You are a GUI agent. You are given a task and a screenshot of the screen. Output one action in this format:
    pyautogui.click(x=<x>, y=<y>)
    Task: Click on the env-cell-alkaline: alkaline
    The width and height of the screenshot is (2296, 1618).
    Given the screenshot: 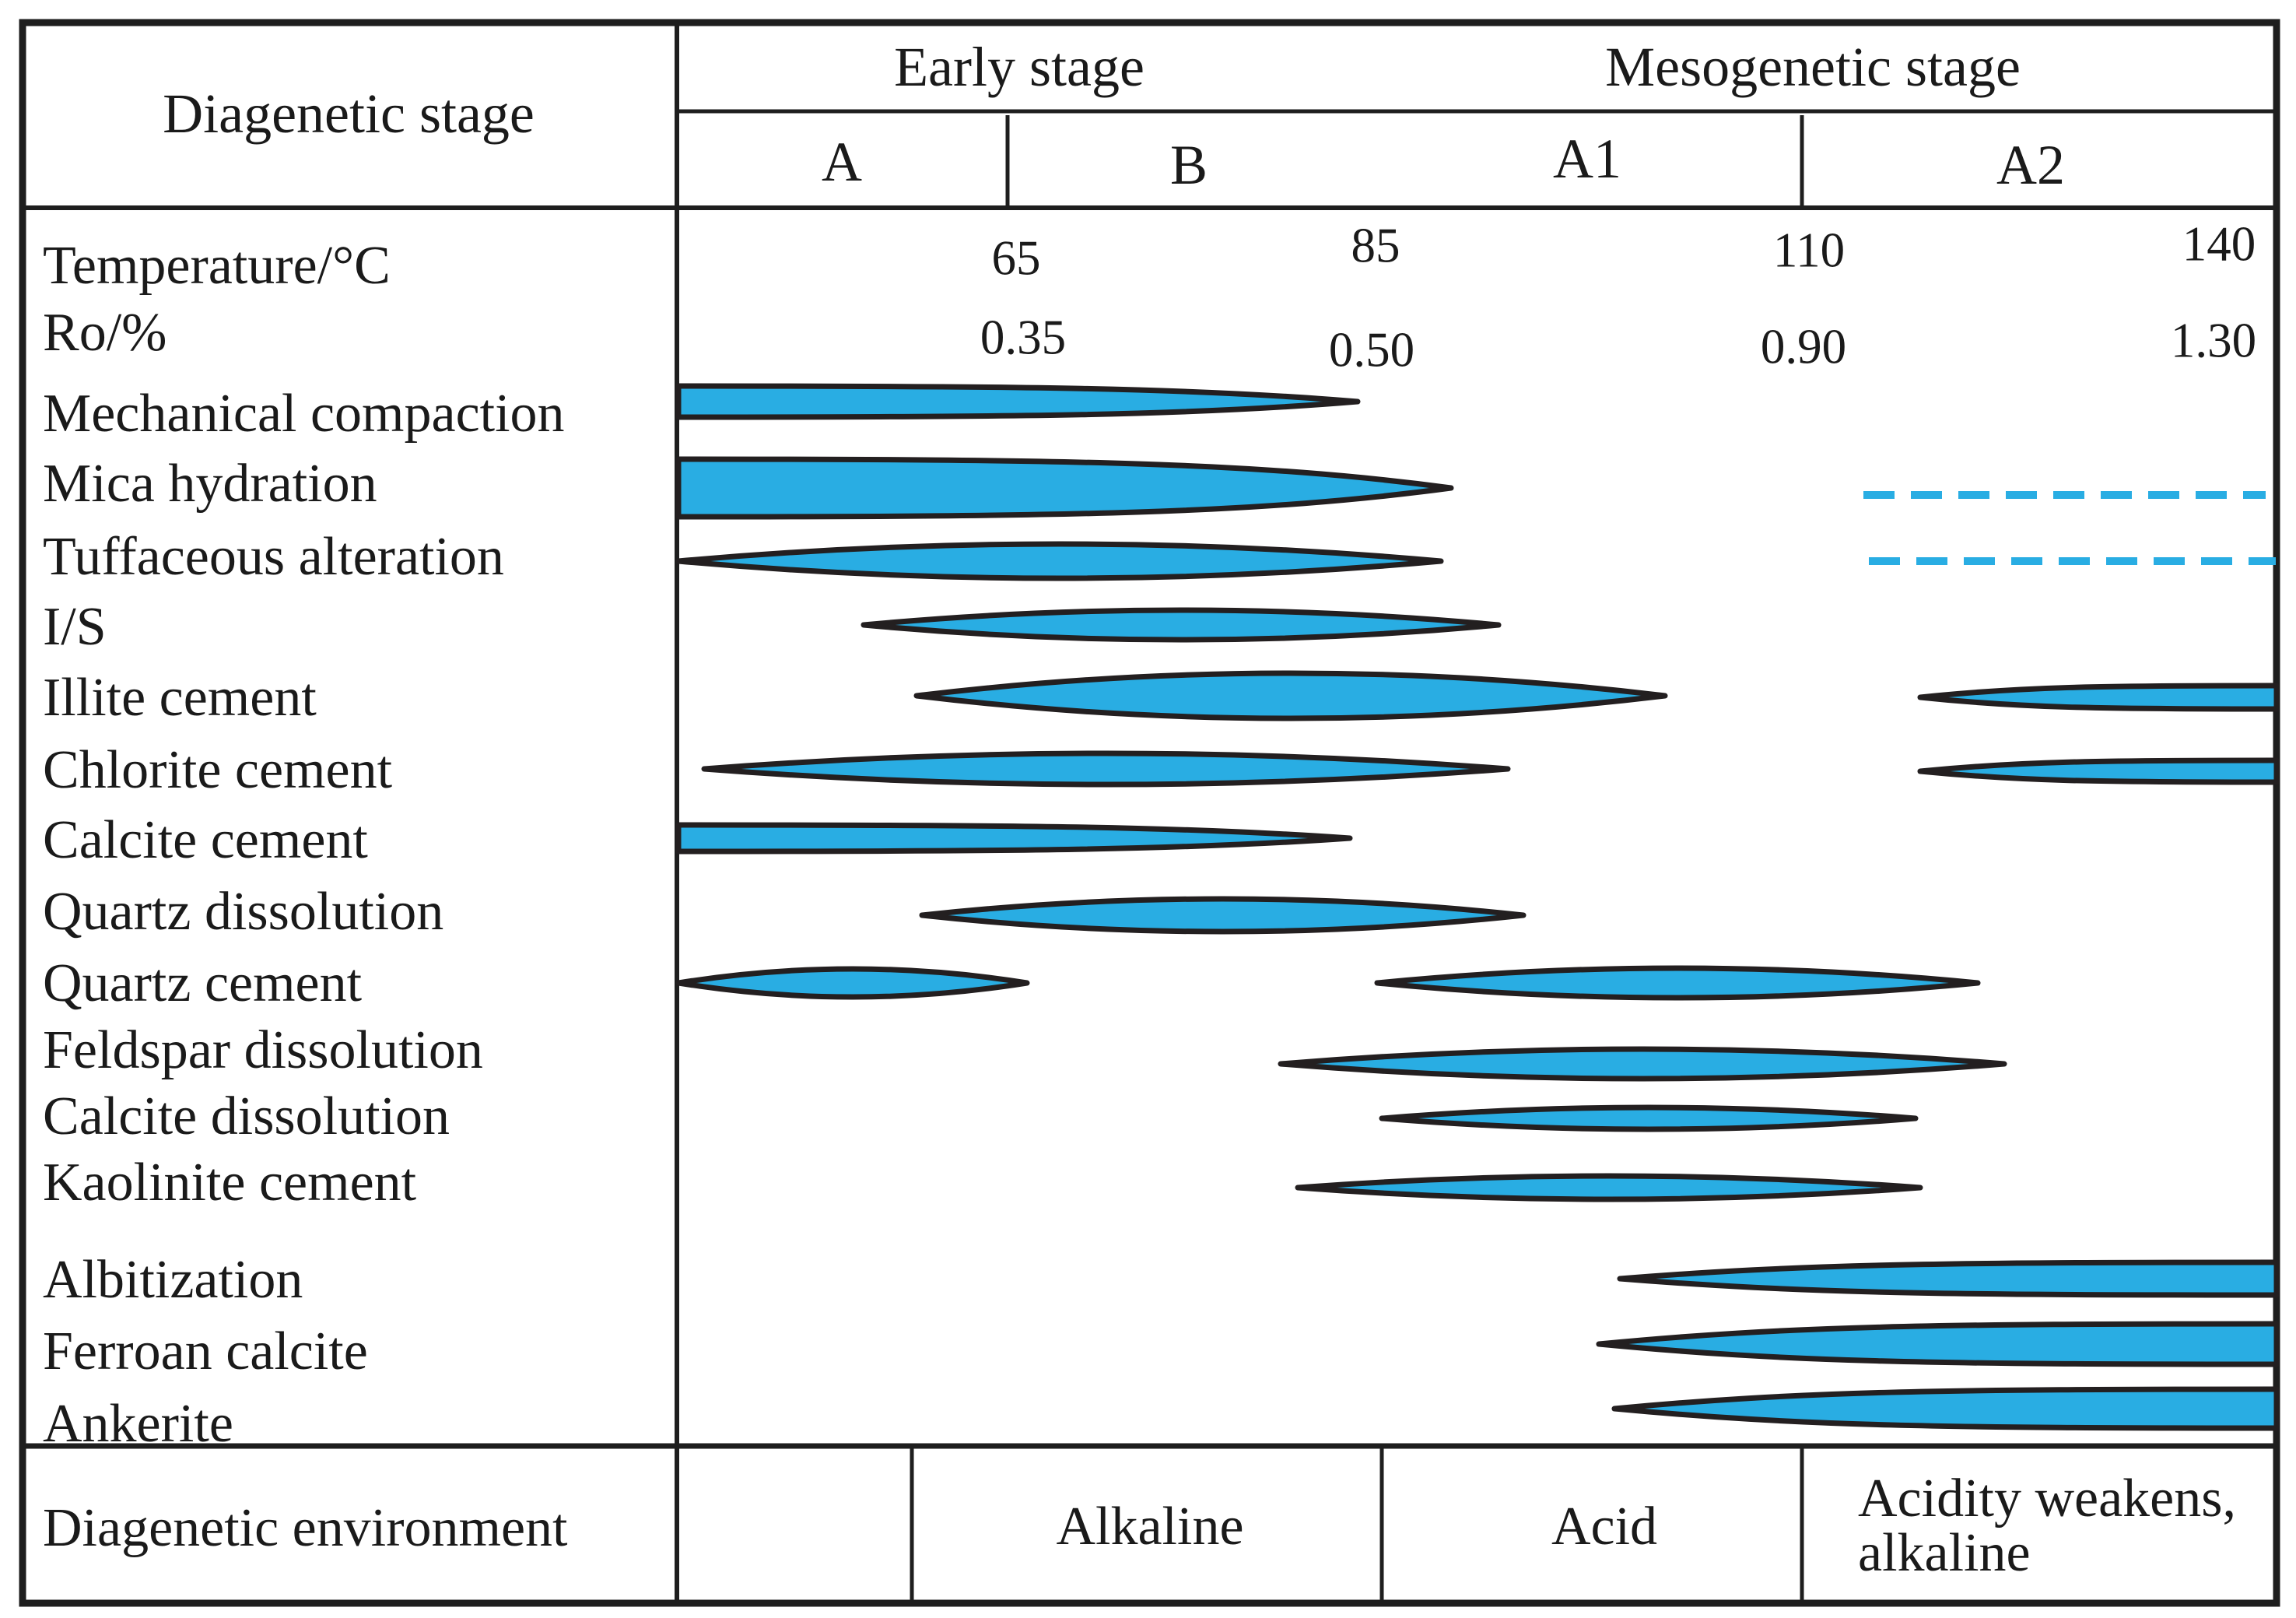 What is the action you would take?
    pyautogui.click(x=1944, y=1553)
    